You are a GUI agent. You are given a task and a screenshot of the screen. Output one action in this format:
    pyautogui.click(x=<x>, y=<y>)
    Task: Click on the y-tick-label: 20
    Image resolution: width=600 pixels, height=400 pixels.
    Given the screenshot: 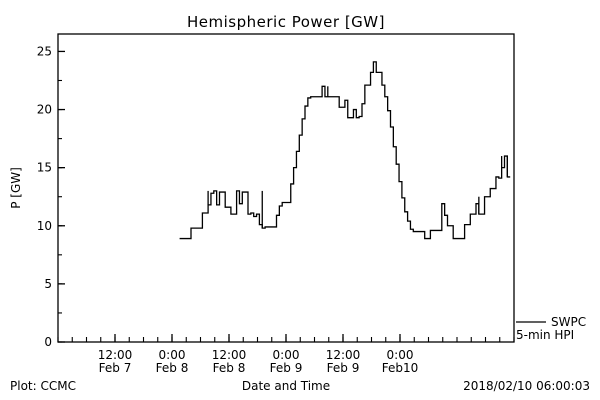 What is the action you would take?
    pyautogui.click(x=44, y=110)
    